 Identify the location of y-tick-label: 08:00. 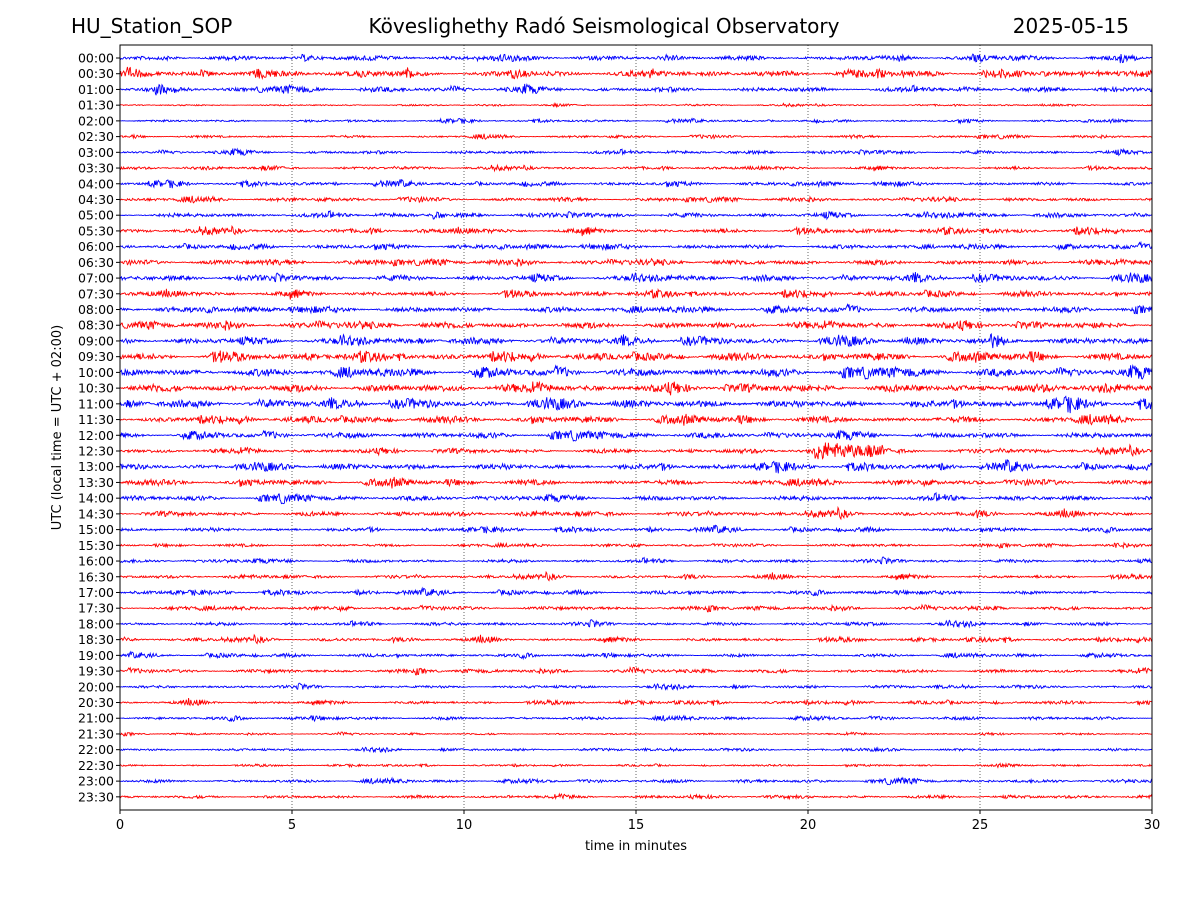
(96, 309).